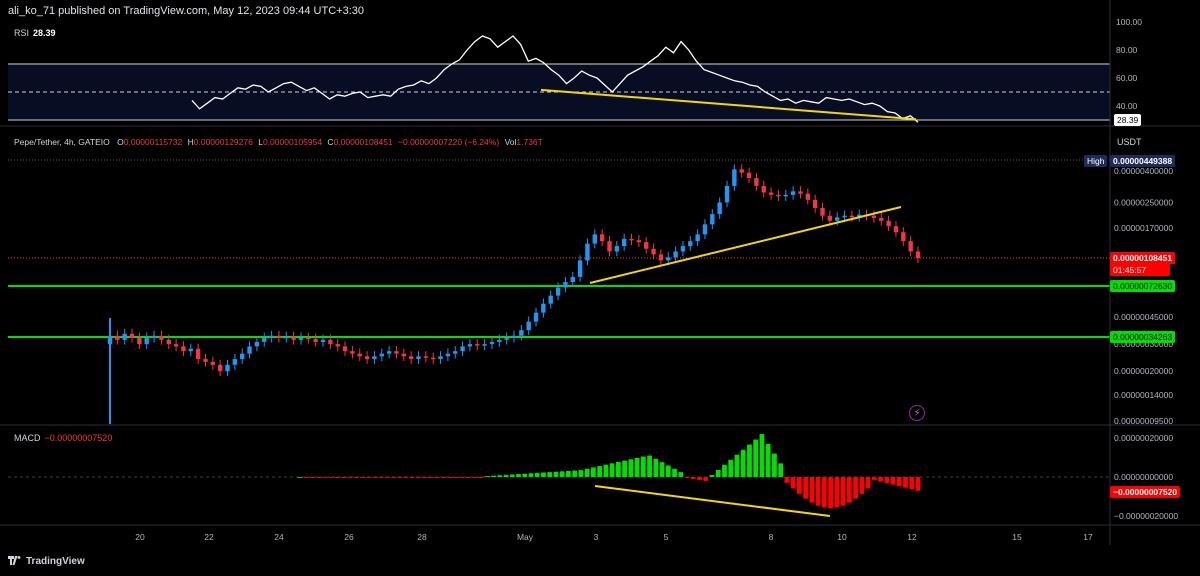 The height and width of the screenshot is (576, 1200). Describe the element at coordinates (1143, 161) in the screenshot. I see `high-tag-value: 0.00000449388` at that location.